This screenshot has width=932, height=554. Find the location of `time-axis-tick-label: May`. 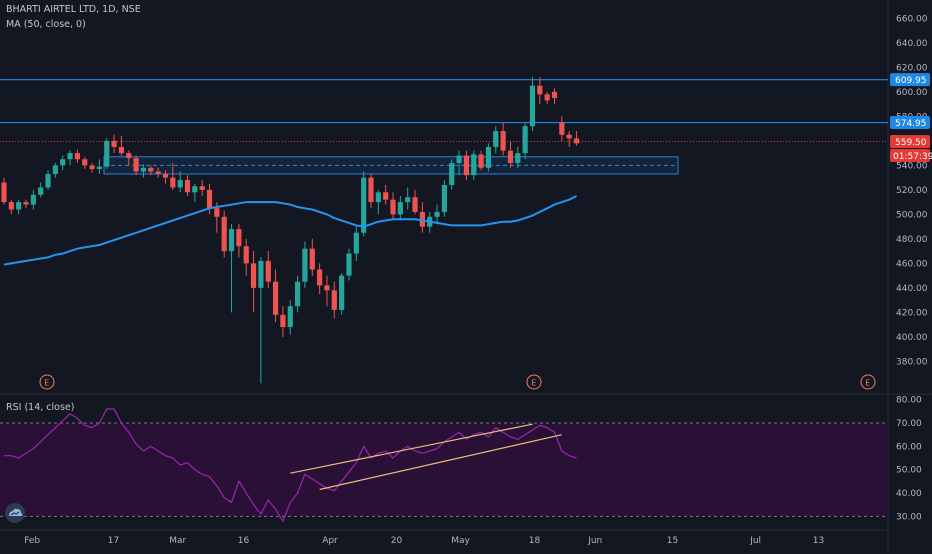

time-axis-tick-label: May is located at coordinates (460, 541).